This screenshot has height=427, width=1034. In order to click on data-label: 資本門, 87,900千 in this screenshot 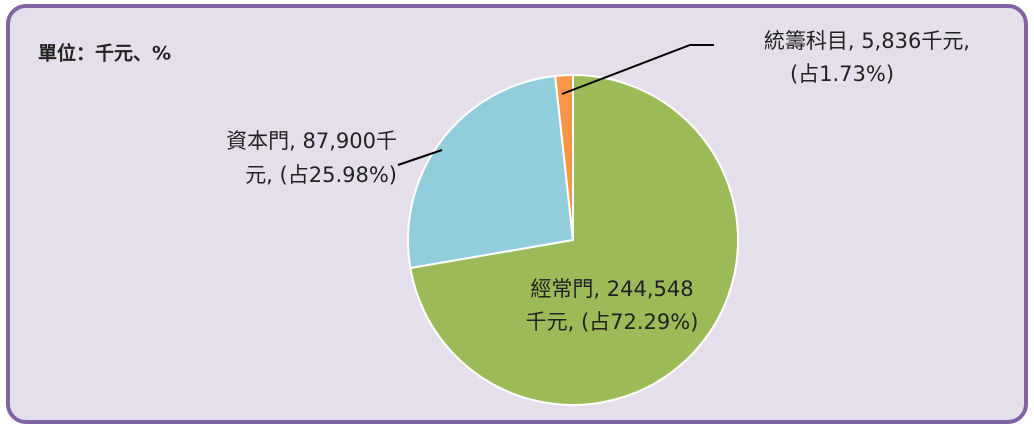, I will do `click(311, 141)`.